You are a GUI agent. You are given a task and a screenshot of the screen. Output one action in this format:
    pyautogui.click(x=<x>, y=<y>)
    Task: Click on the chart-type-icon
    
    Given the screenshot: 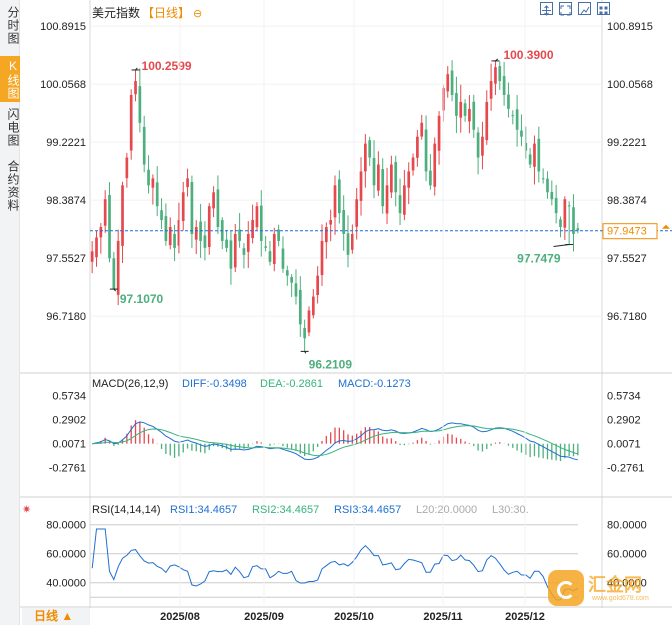 What is the action you would take?
    pyautogui.click(x=584, y=8)
    